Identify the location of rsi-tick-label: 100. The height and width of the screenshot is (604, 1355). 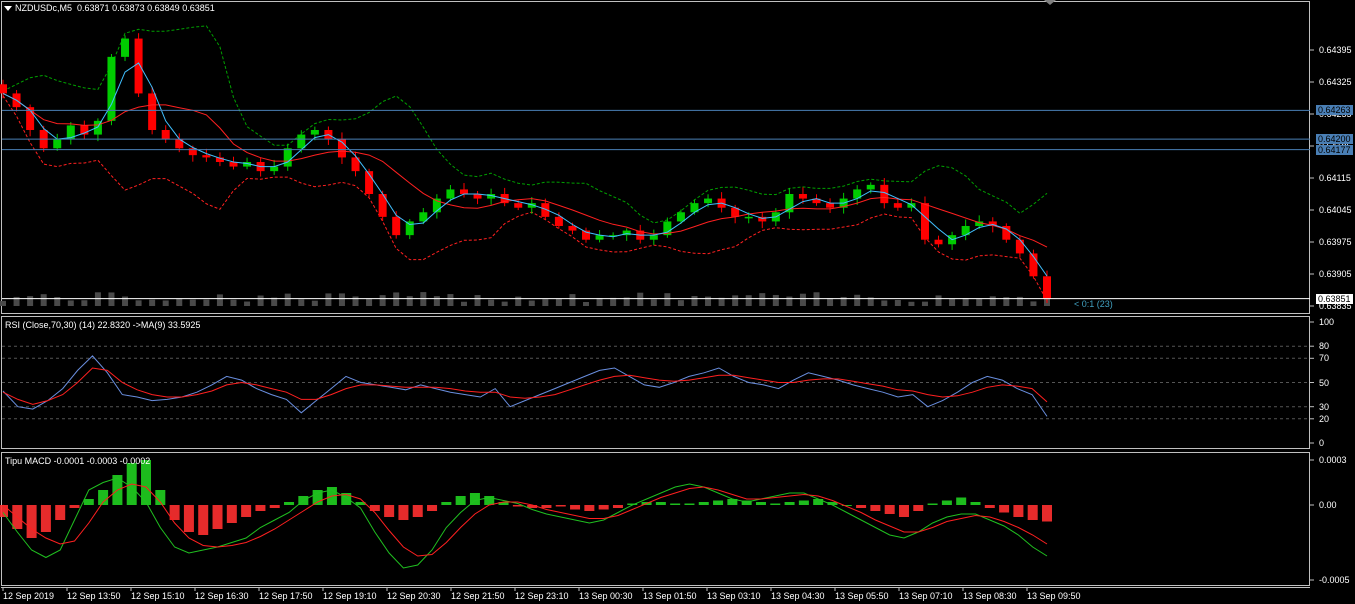
(1327, 322).